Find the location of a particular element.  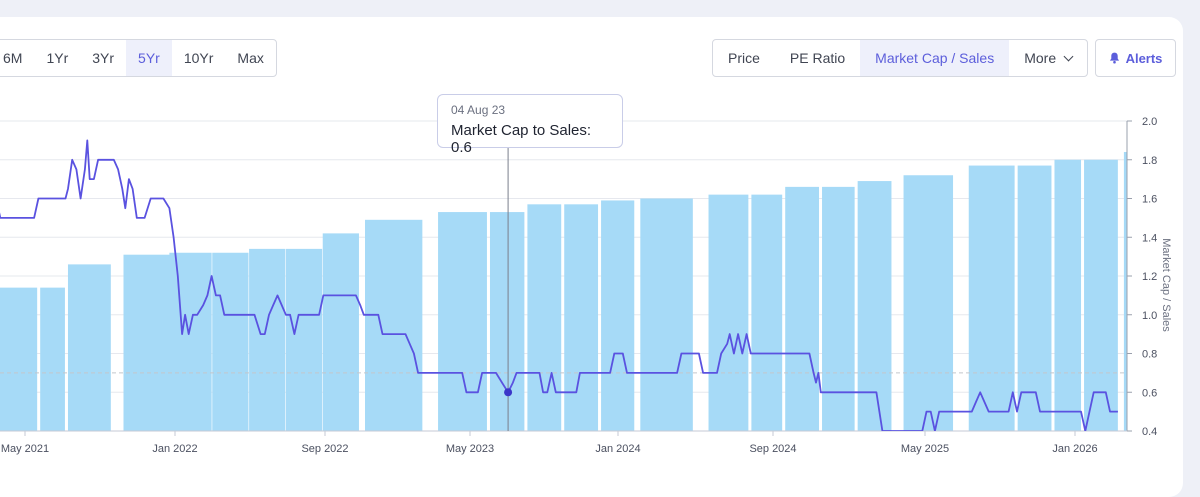

more-dropdown: More is located at coordinates (1048, 58).